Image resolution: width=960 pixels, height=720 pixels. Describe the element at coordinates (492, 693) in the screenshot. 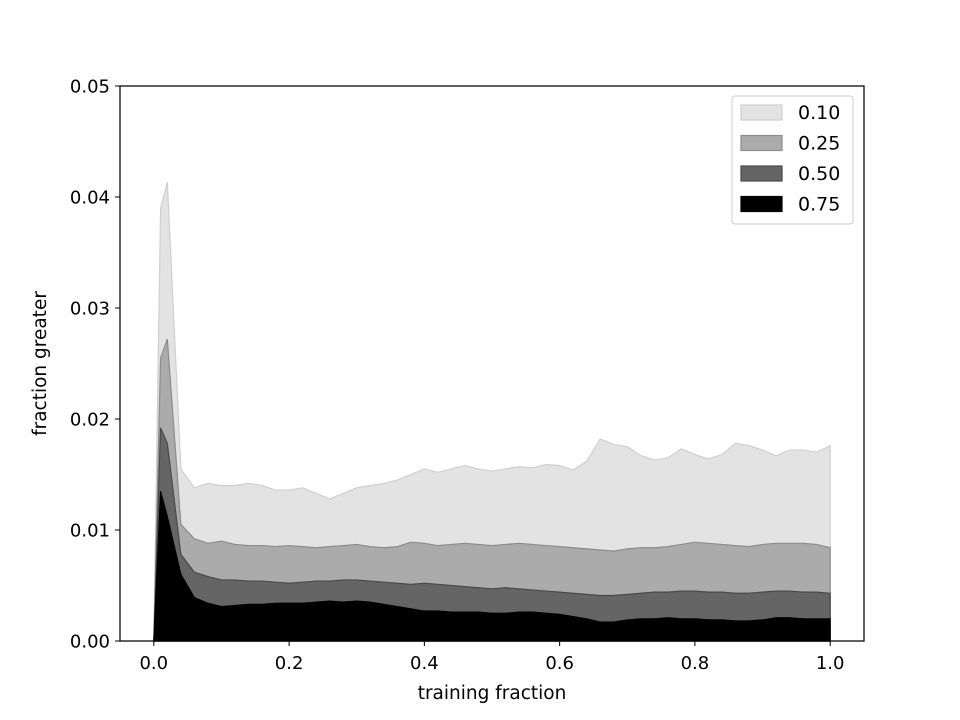

I see `x-axis-label: training fraction` at that location.